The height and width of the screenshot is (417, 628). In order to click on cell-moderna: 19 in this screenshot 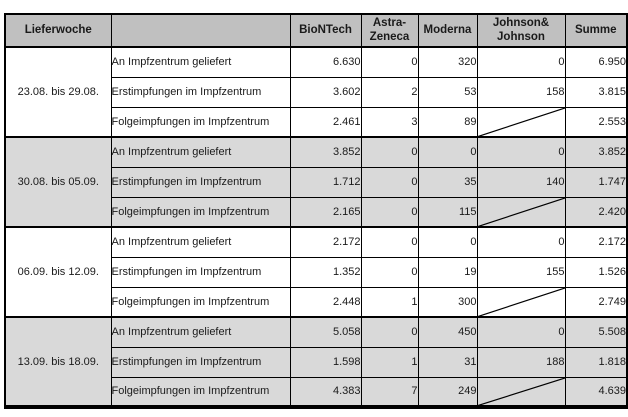, I will do `click(447, 272)`.